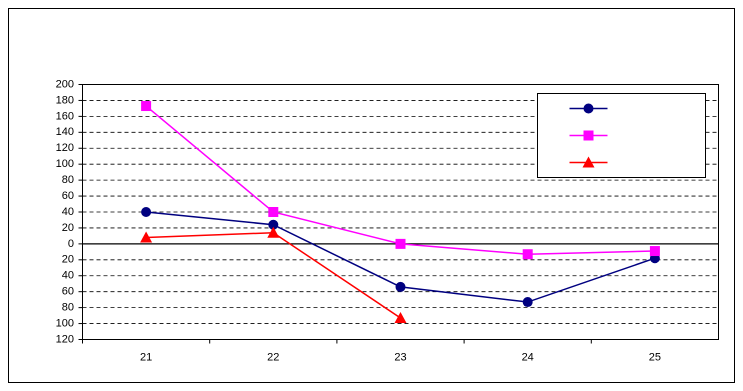  What do you see at coordinates (655, 357) in the screenshot?
I see `x-tick-label: 25` at bounding box center [655, 357].